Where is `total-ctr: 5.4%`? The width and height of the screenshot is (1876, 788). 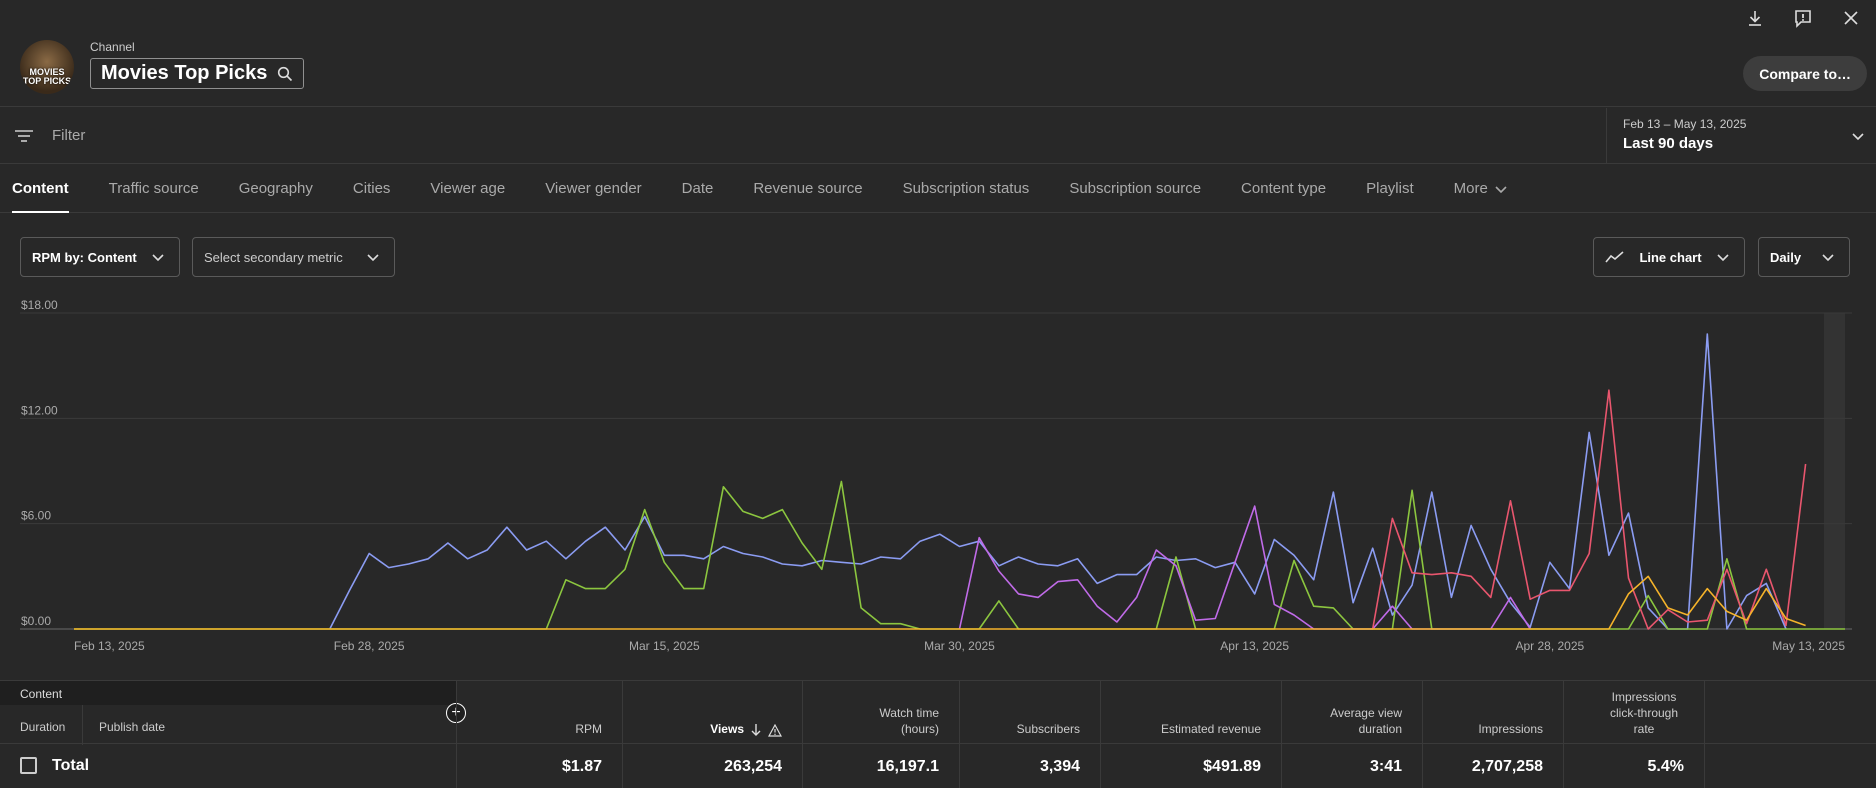
total-ctr: 5.4% is located at coordinates (1633, 766).